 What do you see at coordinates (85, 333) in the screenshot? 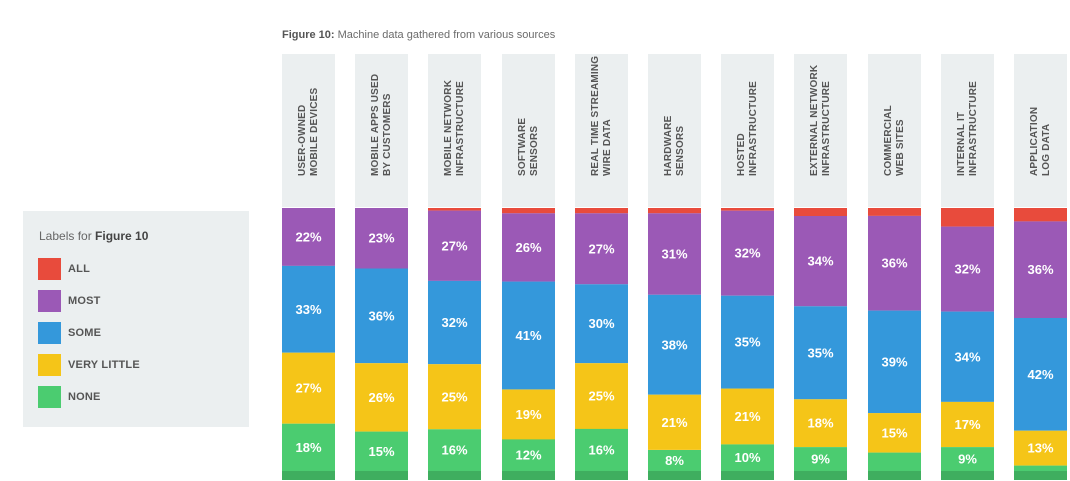
I see `legend-label: SOME` at bounding box center [85, 333].